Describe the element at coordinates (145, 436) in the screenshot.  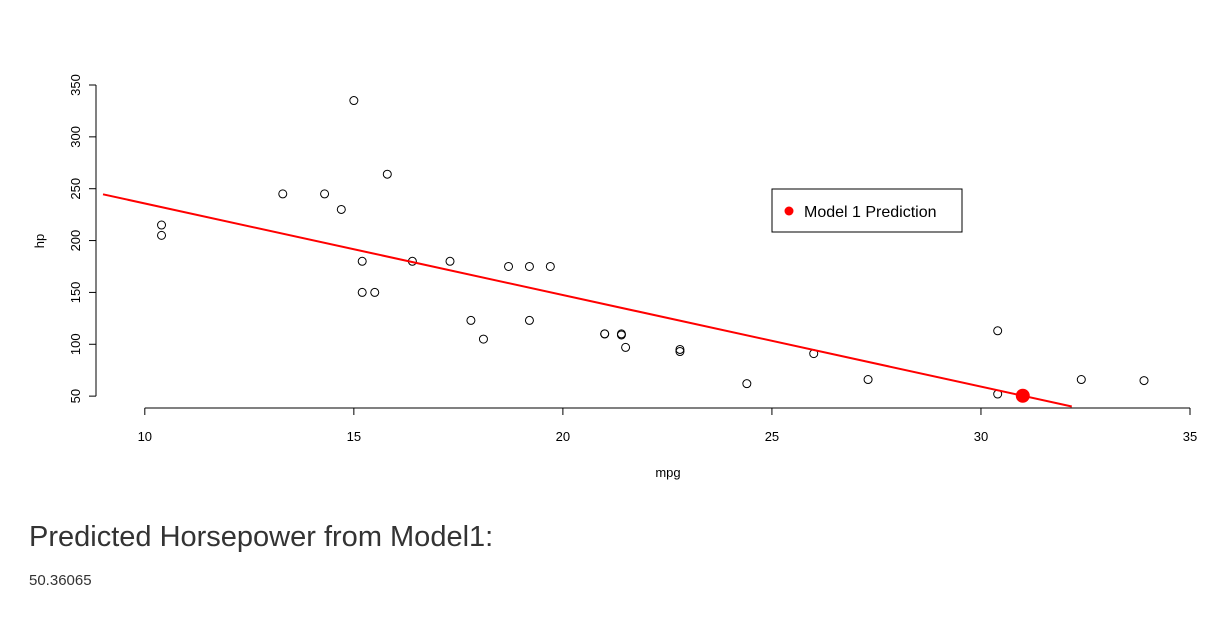
I see `x-tick-label: 10` at that location.